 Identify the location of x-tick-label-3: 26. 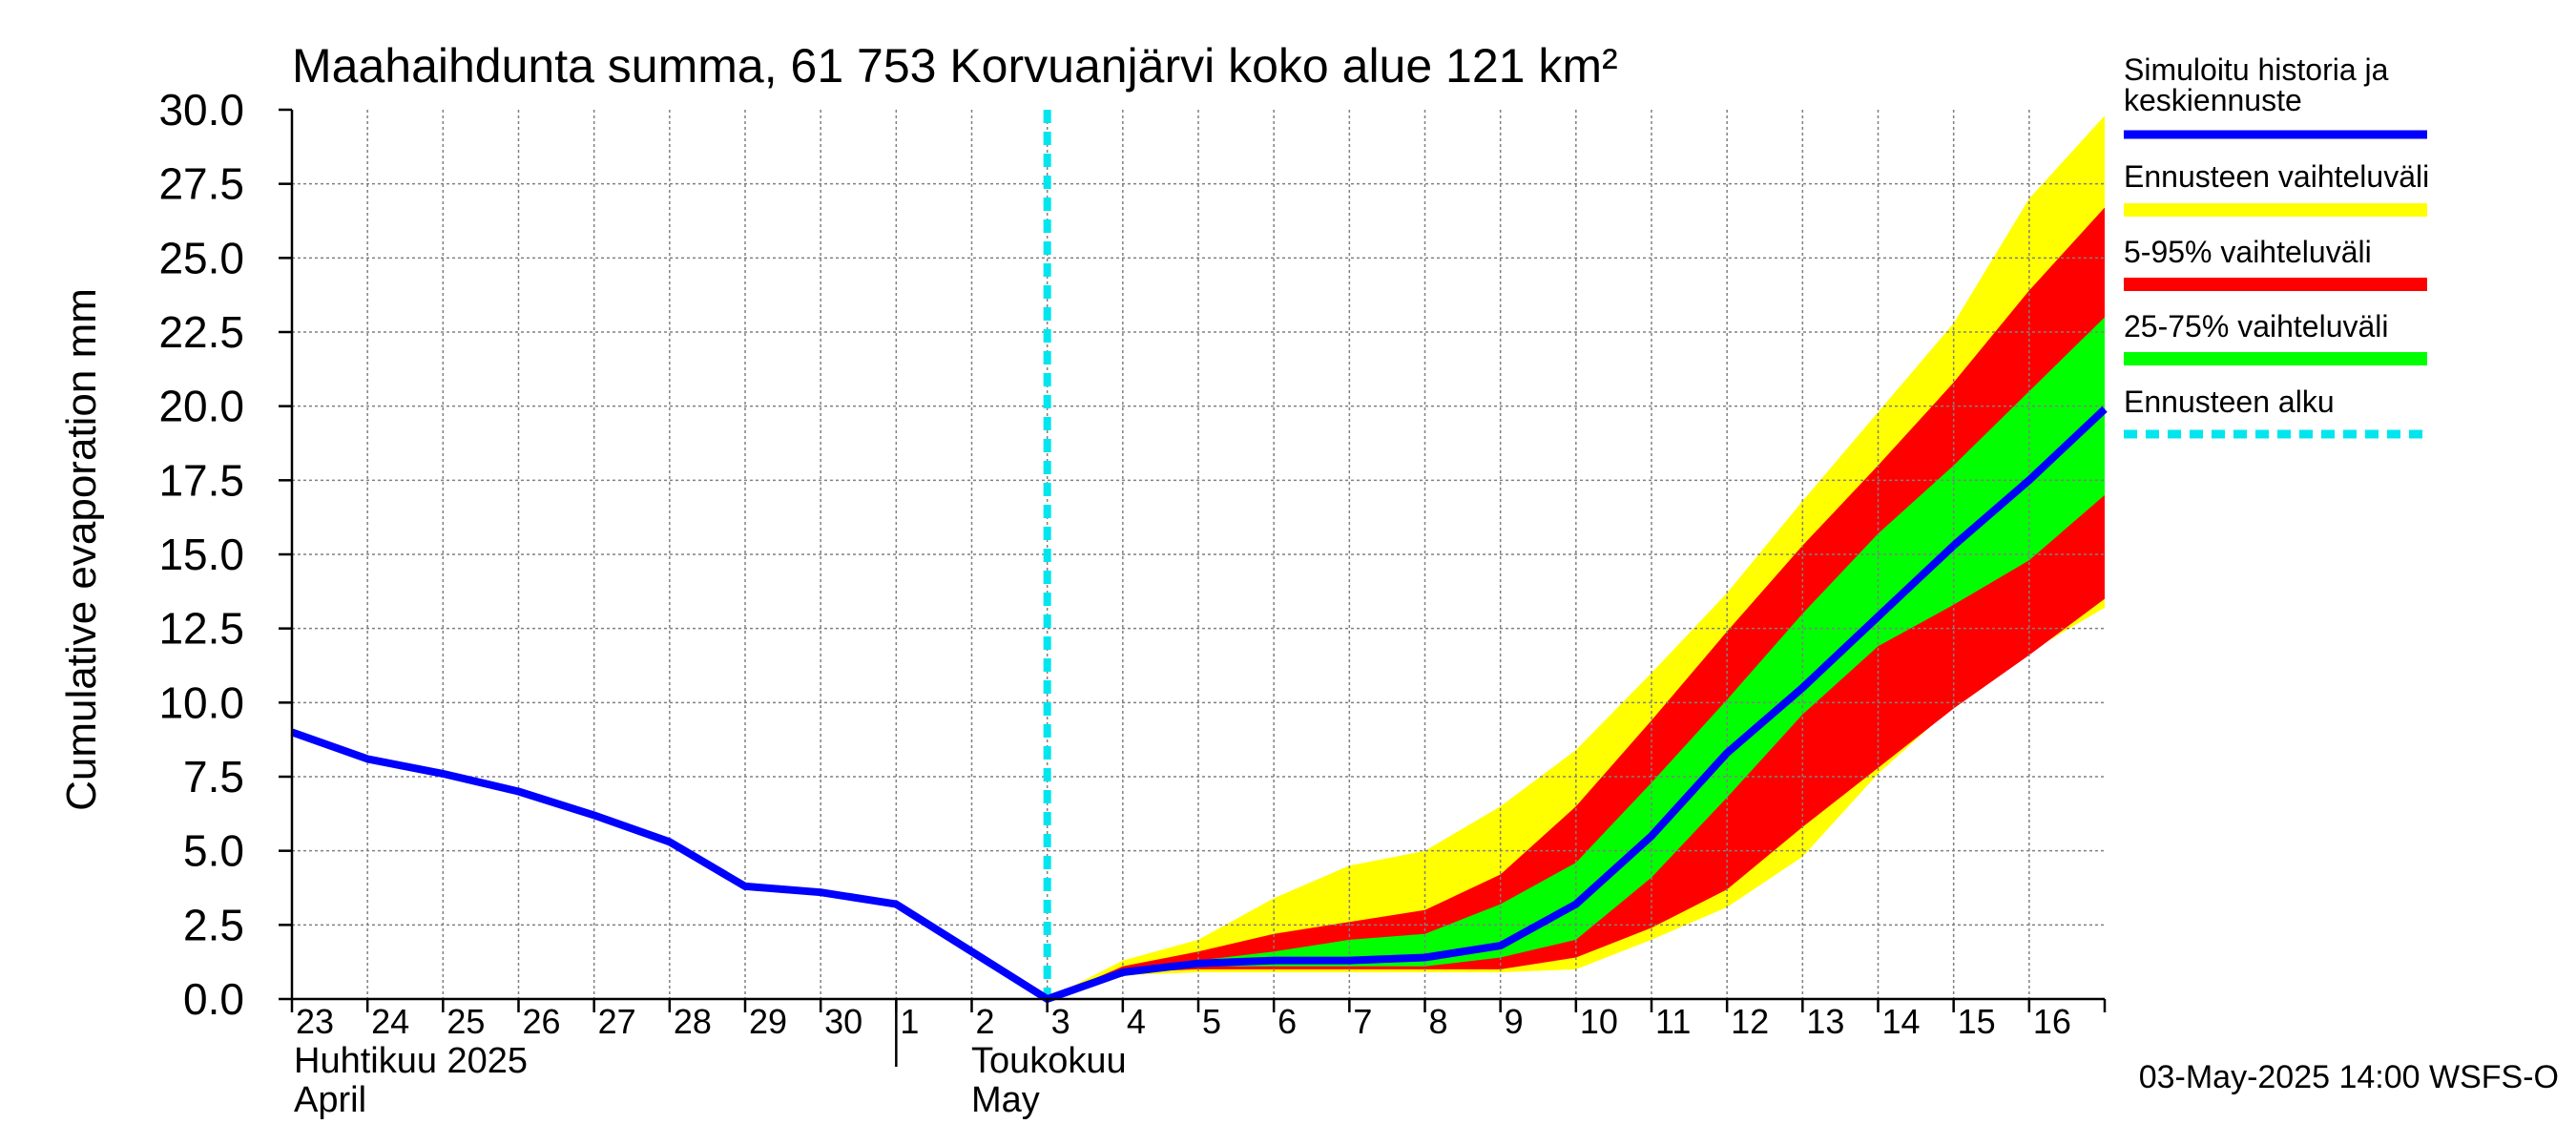
(542, 1022).